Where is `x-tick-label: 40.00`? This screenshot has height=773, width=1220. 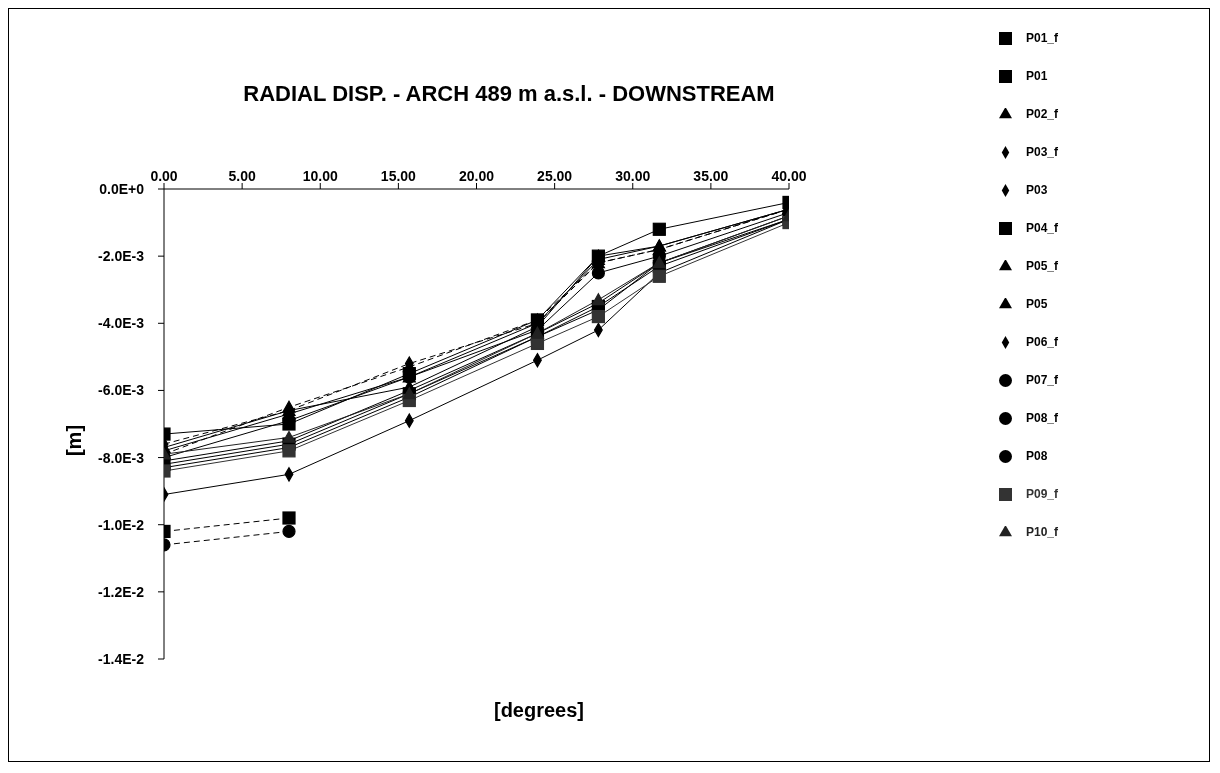 x-tick-label: 40.00 is located at coordinates (789, 176).